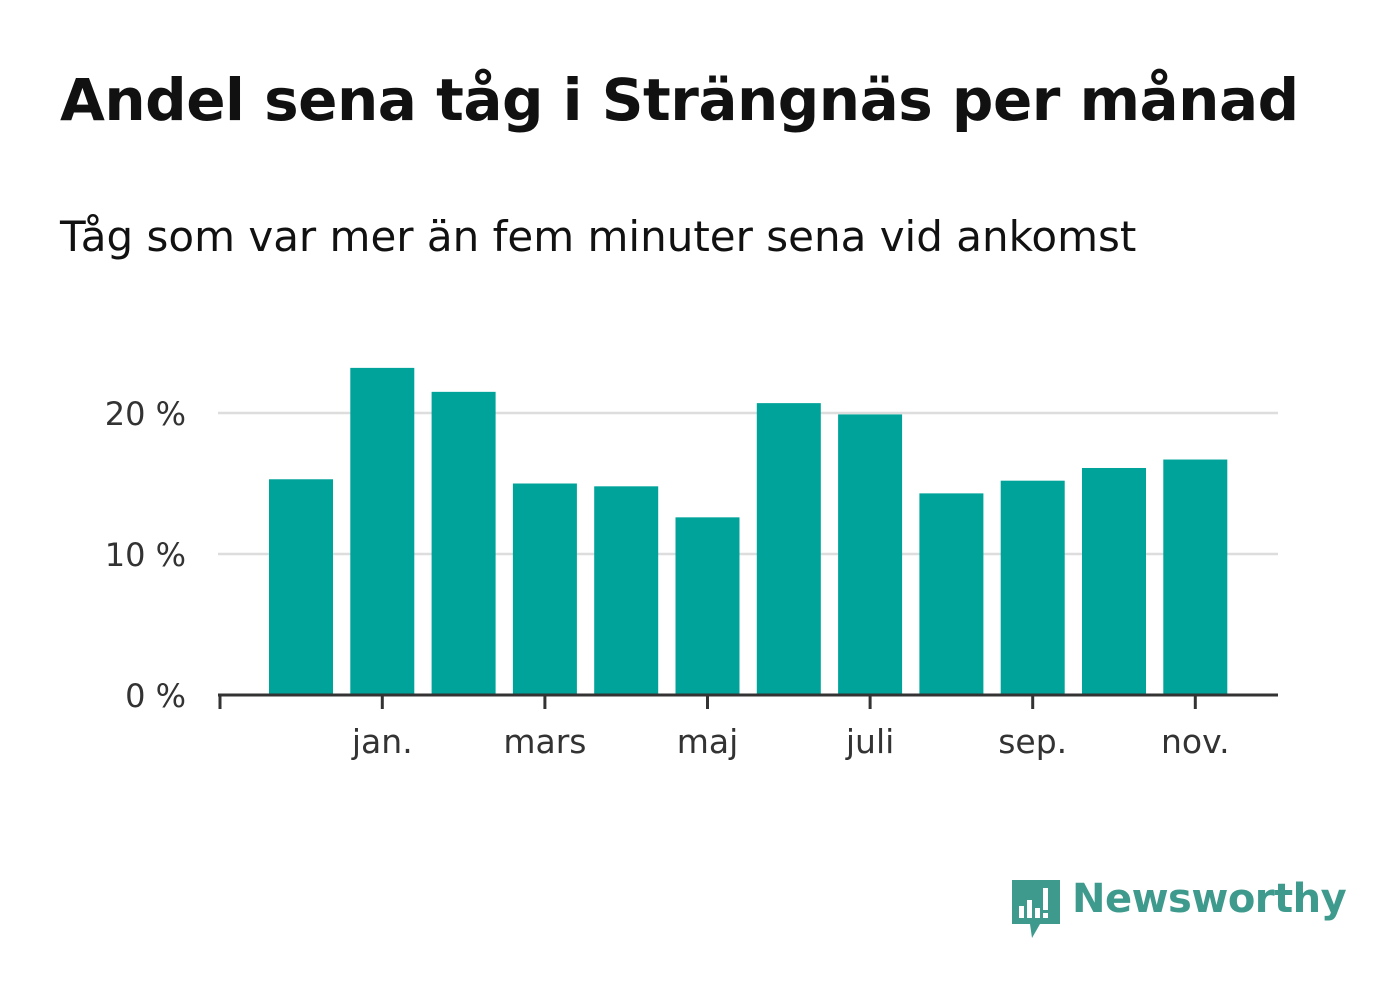 The width and height of the screenshot is (1382, 999). What do you see at coordinates (1036, 909) in the screenshot?
I see `newsworthy-logo-icon` at bounding box center [1036, 909].